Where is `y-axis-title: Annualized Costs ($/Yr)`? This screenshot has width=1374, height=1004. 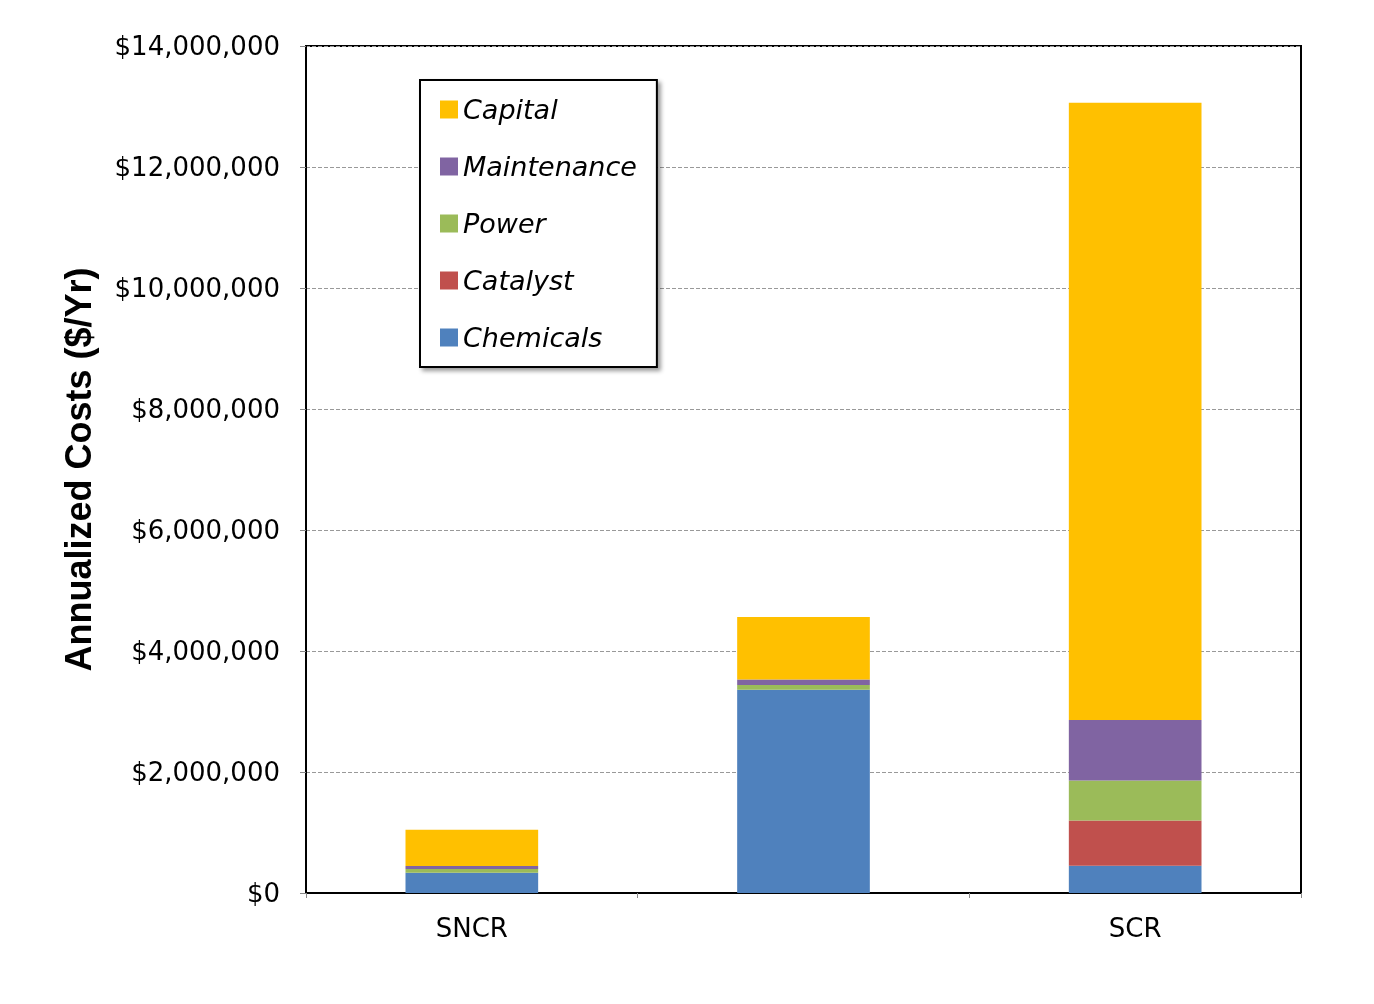
y-axis-title: Annualized Costs ($/Yr) is located at coordinates (78, 469).